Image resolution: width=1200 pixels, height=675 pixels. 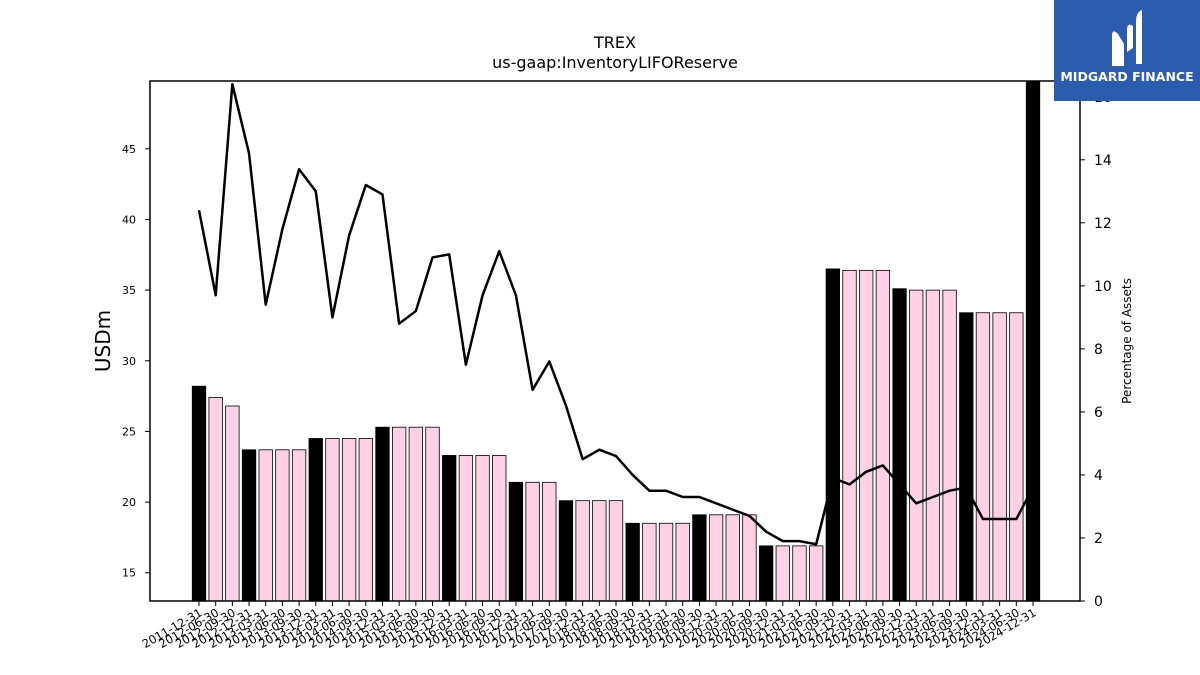 I want to click on y-tick-label: 45, so click(x=129, y=149).